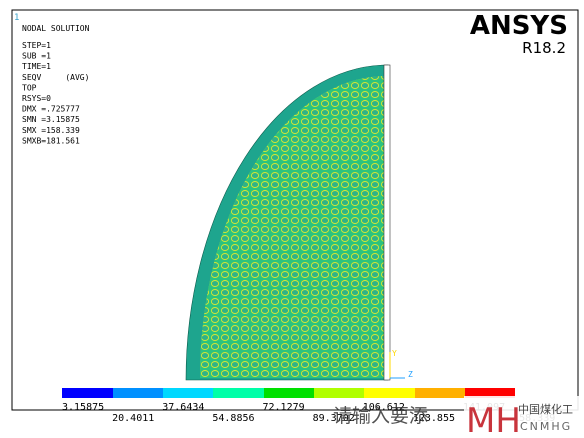  What do you see at coordinates (55, 77) in the screenshot?
I see `info-line: SEQV (AVG)` at bounding box center [55, 77].